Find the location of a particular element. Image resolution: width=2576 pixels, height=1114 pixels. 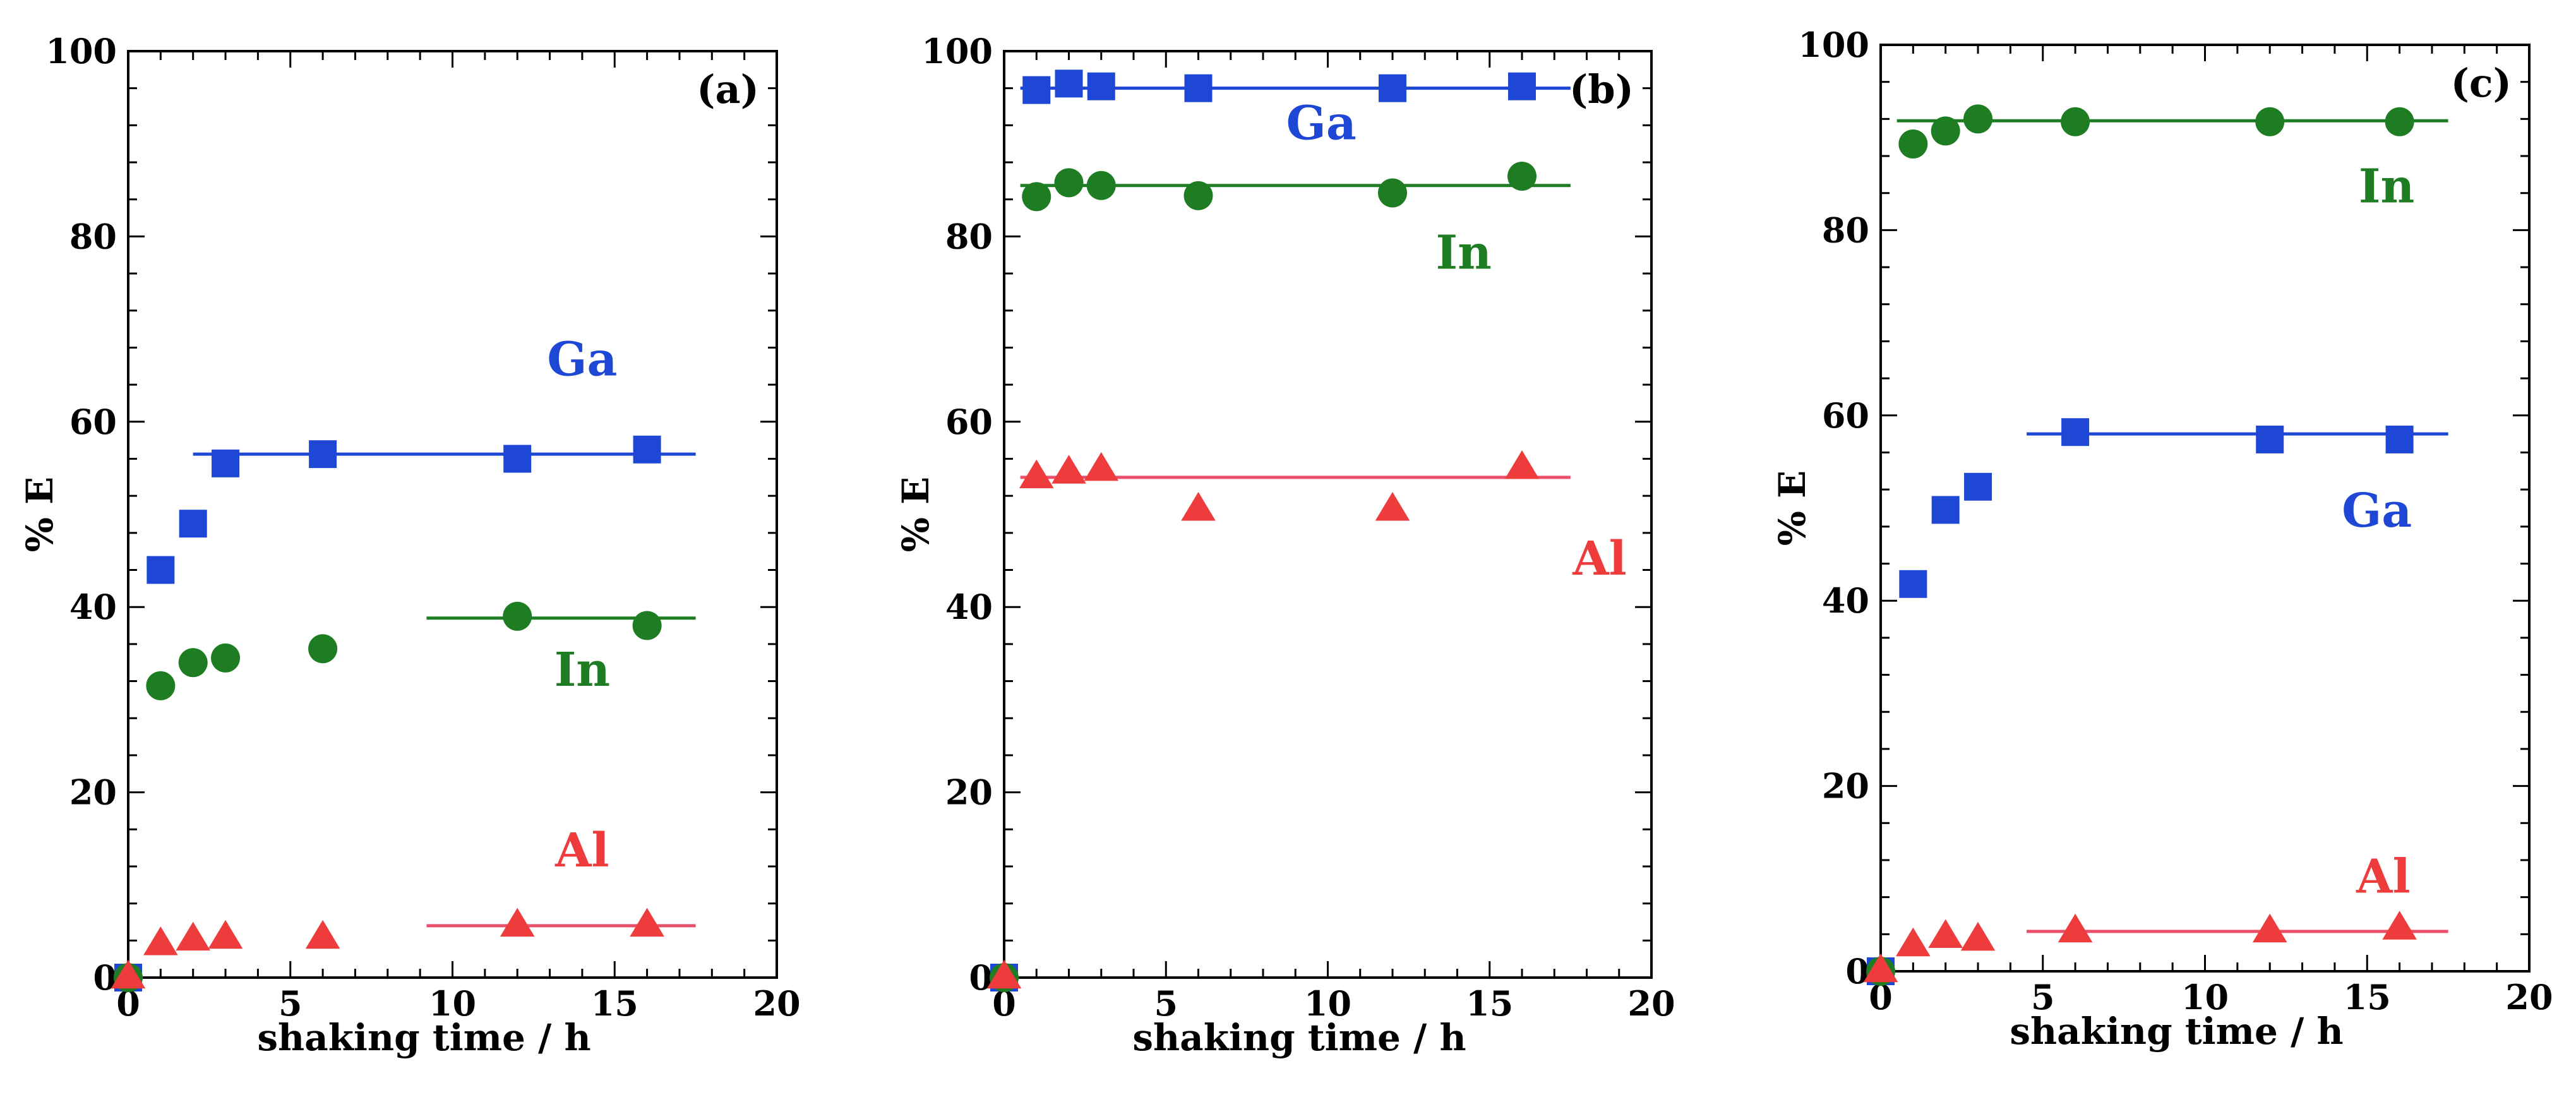

x-tick-label: 5 is located at coordinates (1166, 1003).